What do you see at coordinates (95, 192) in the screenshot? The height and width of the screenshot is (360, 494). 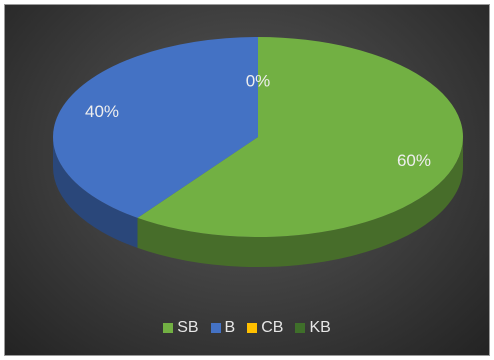 I see `pie-side-b` at bounding box center [95, 192].